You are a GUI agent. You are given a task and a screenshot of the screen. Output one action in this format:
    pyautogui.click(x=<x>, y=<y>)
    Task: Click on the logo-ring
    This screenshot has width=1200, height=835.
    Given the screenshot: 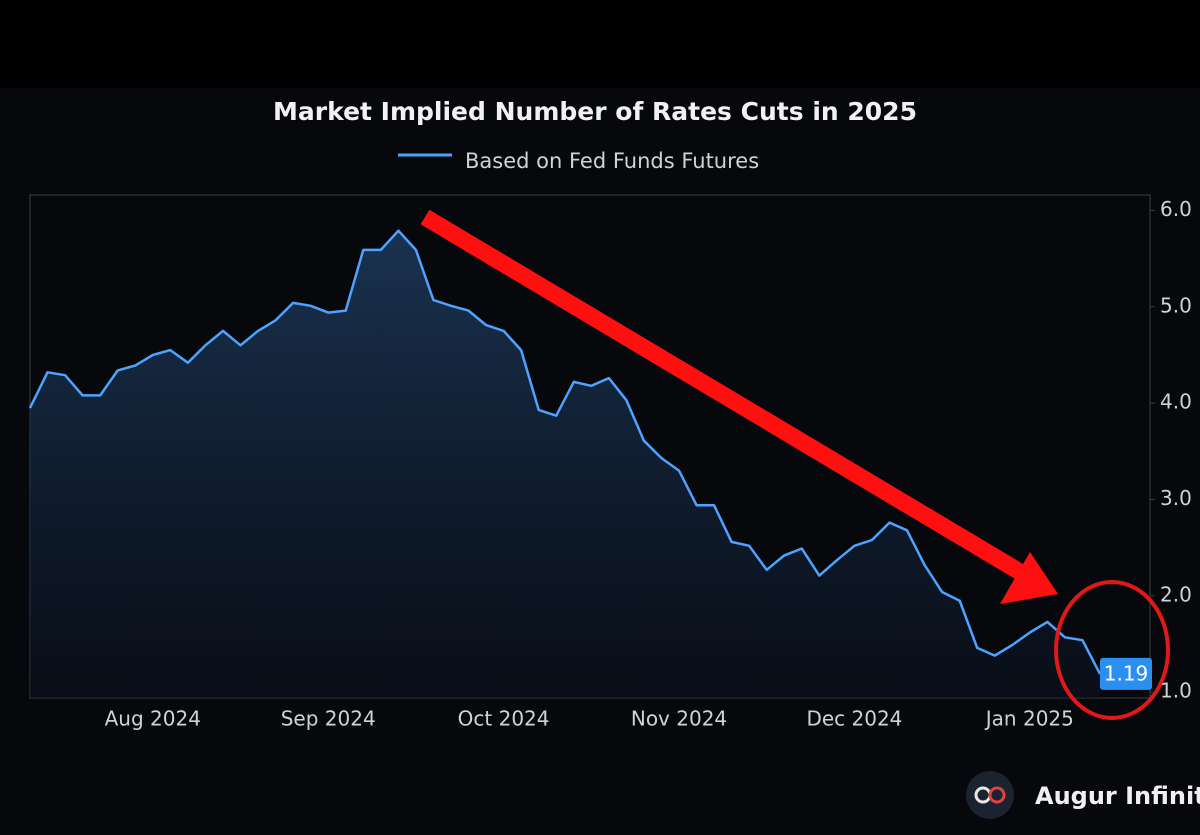 What is the action you would take?
    pyautogui.click(x=997, y=795)
    